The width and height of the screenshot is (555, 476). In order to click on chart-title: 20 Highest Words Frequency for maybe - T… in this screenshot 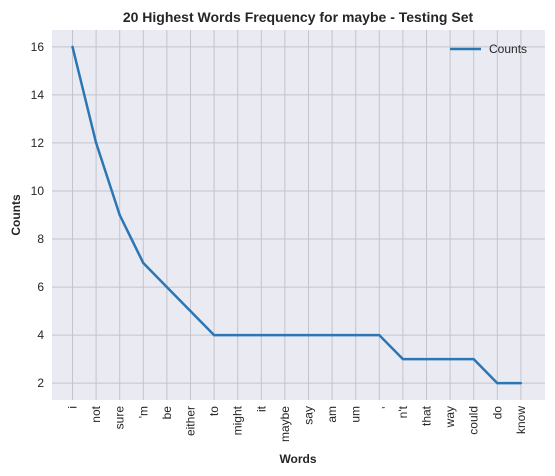, I will do `click(298, 17)`.